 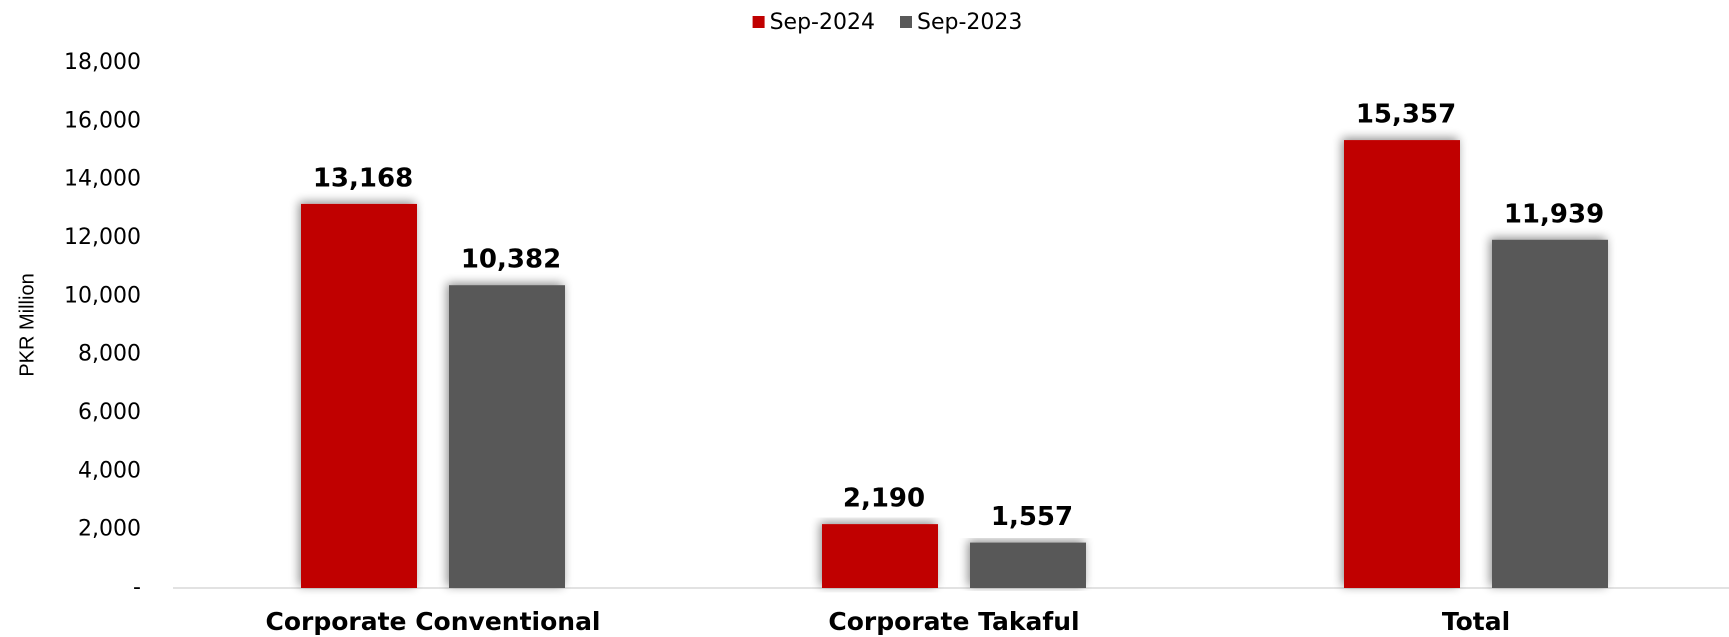 I want to click on y-tick-label: 6,000, so click(x=109, y=412).